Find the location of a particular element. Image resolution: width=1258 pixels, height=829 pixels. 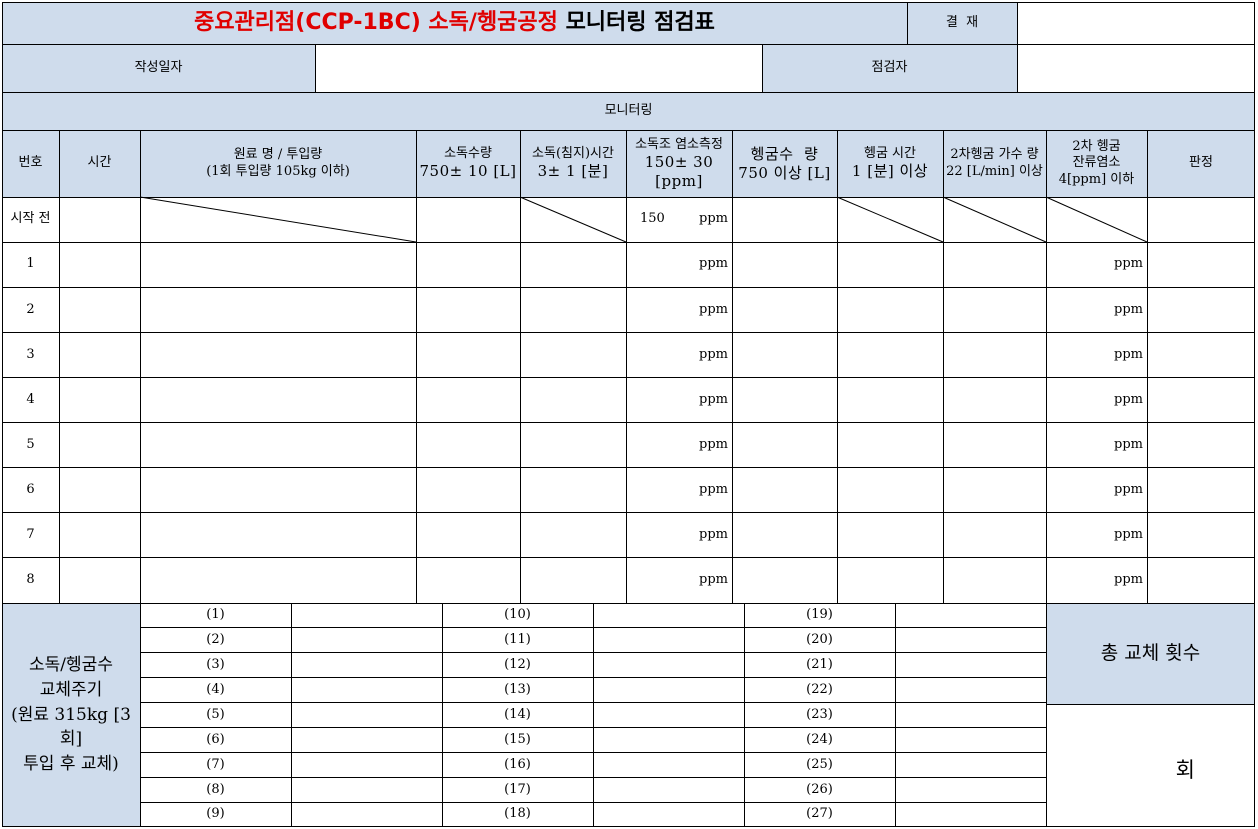

date-label: 작성일자 is located at coordinates (158, 68).